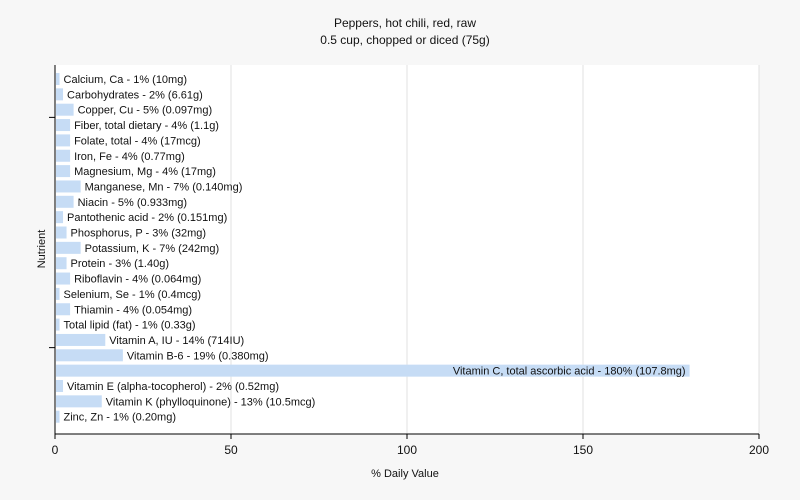  I want to click on x-axis-label: % Daily Value, so click(405, 474).